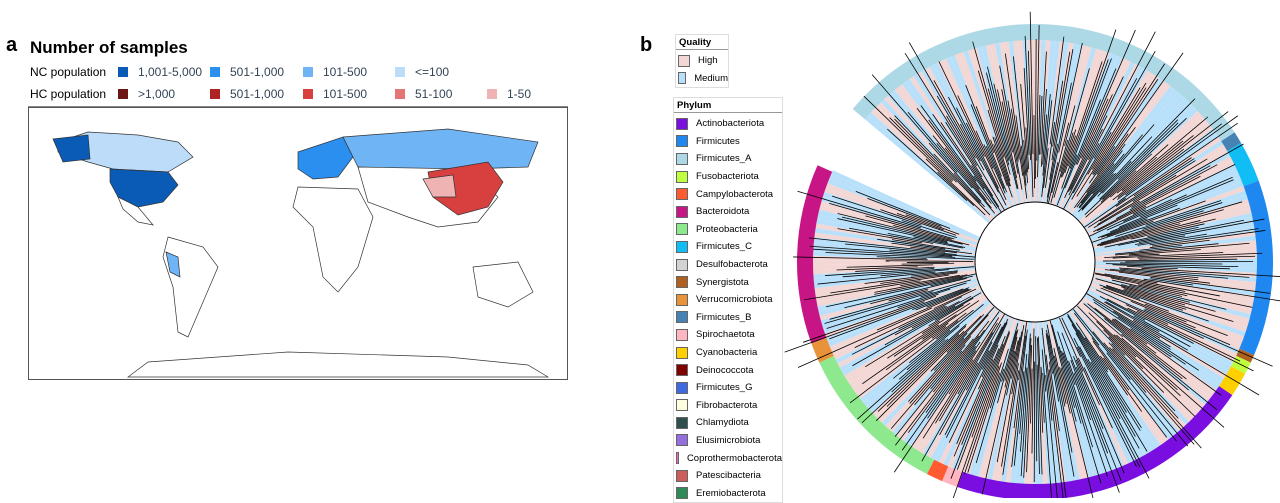 The height and width of the screenshot is (503, 1280). What do you see at coordinates (722, 282) in the screenshot?
I see `legend-label: Synergistota` at bounding box center [722, 282].